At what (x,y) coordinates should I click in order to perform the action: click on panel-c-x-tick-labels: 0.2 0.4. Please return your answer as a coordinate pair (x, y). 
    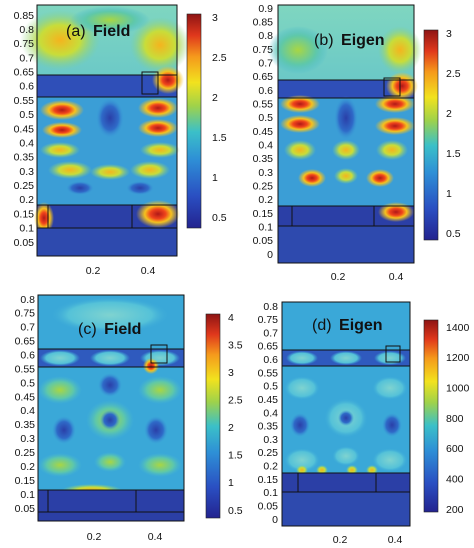
    Looking at the image, I should click on (125, 537).